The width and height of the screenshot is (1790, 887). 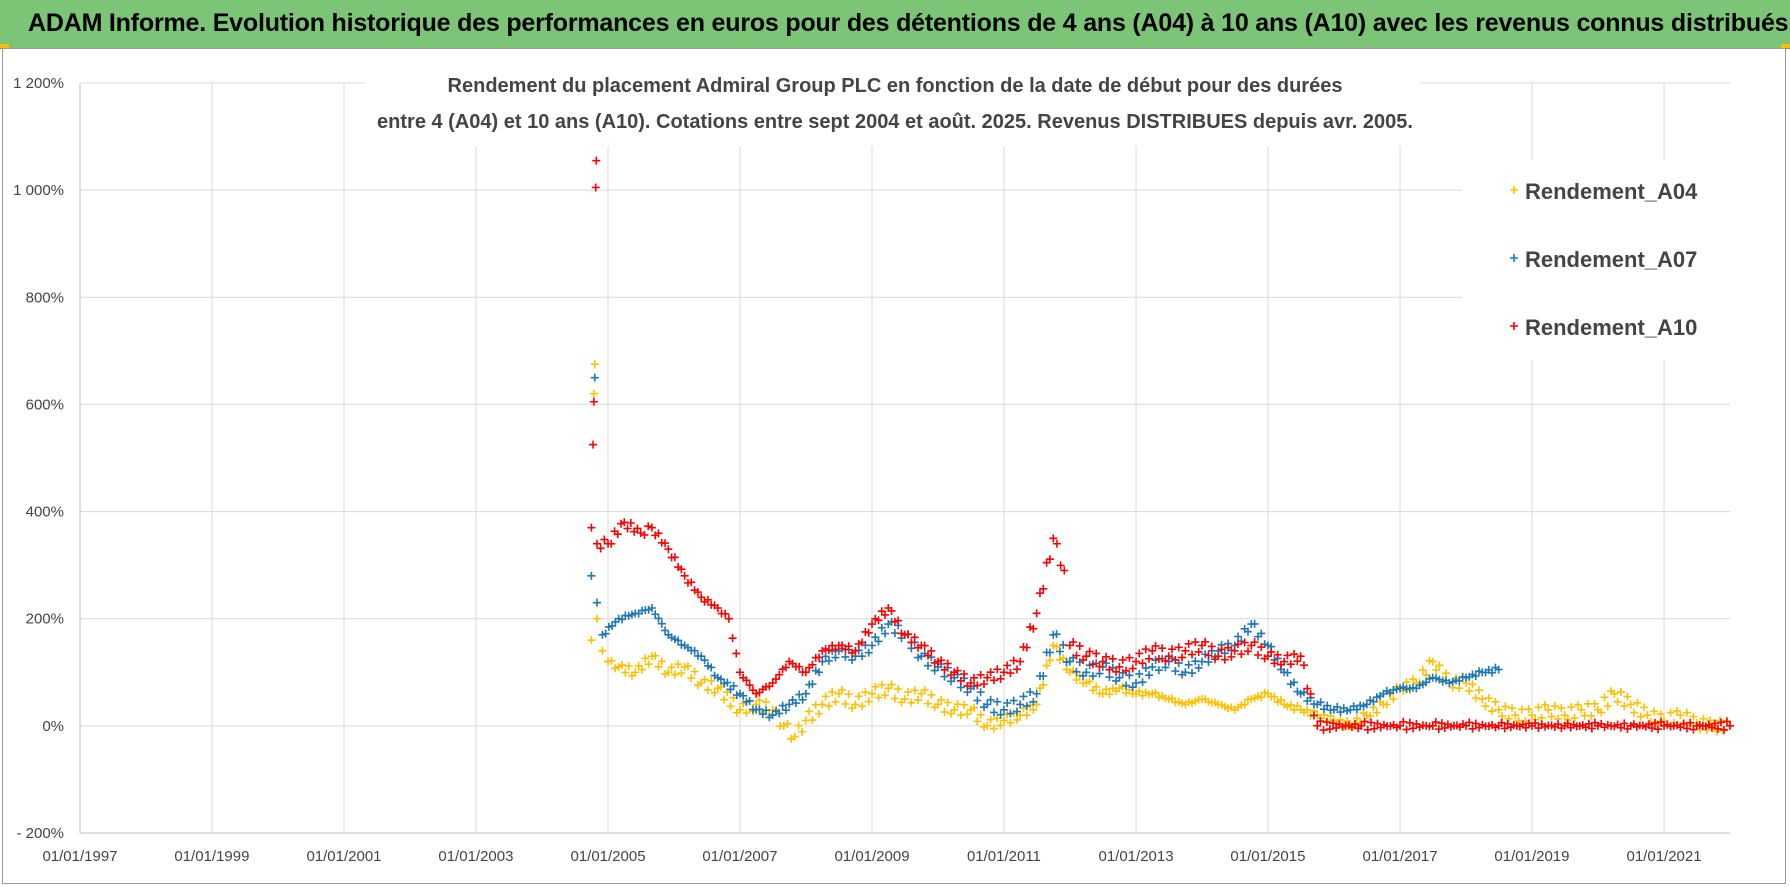 I want to click on x-tick-label: 01/01/2017, so click(x=1399, y=856).